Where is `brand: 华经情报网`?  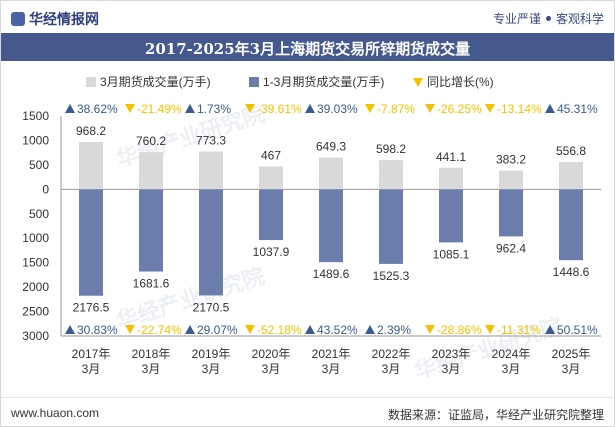
brand: 华经情报网 is located at coordinates (55, 19).